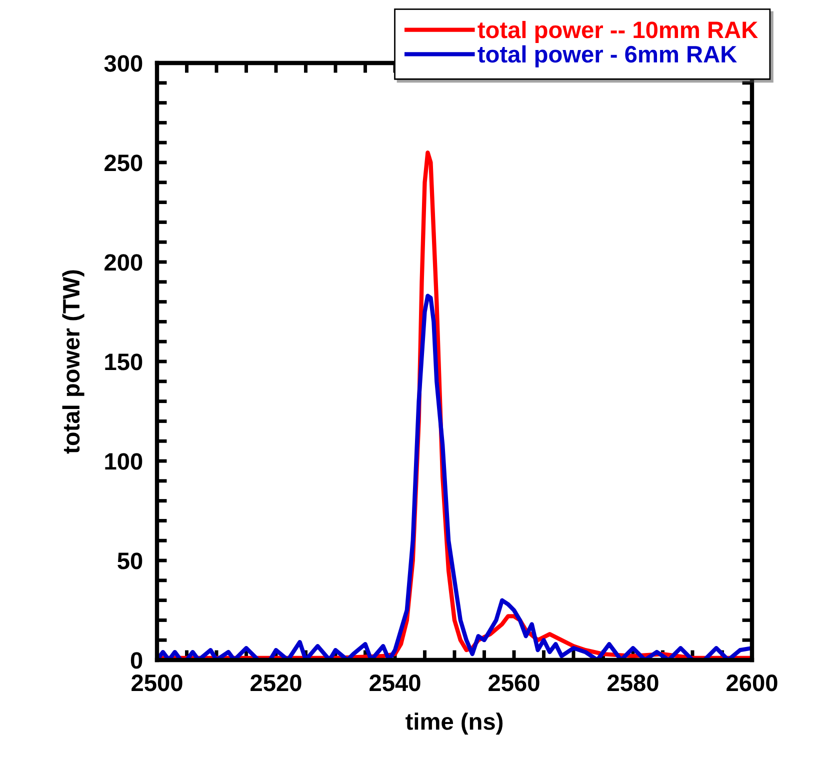  I want to click on x-tick-label: 2540, so click(395, 683).